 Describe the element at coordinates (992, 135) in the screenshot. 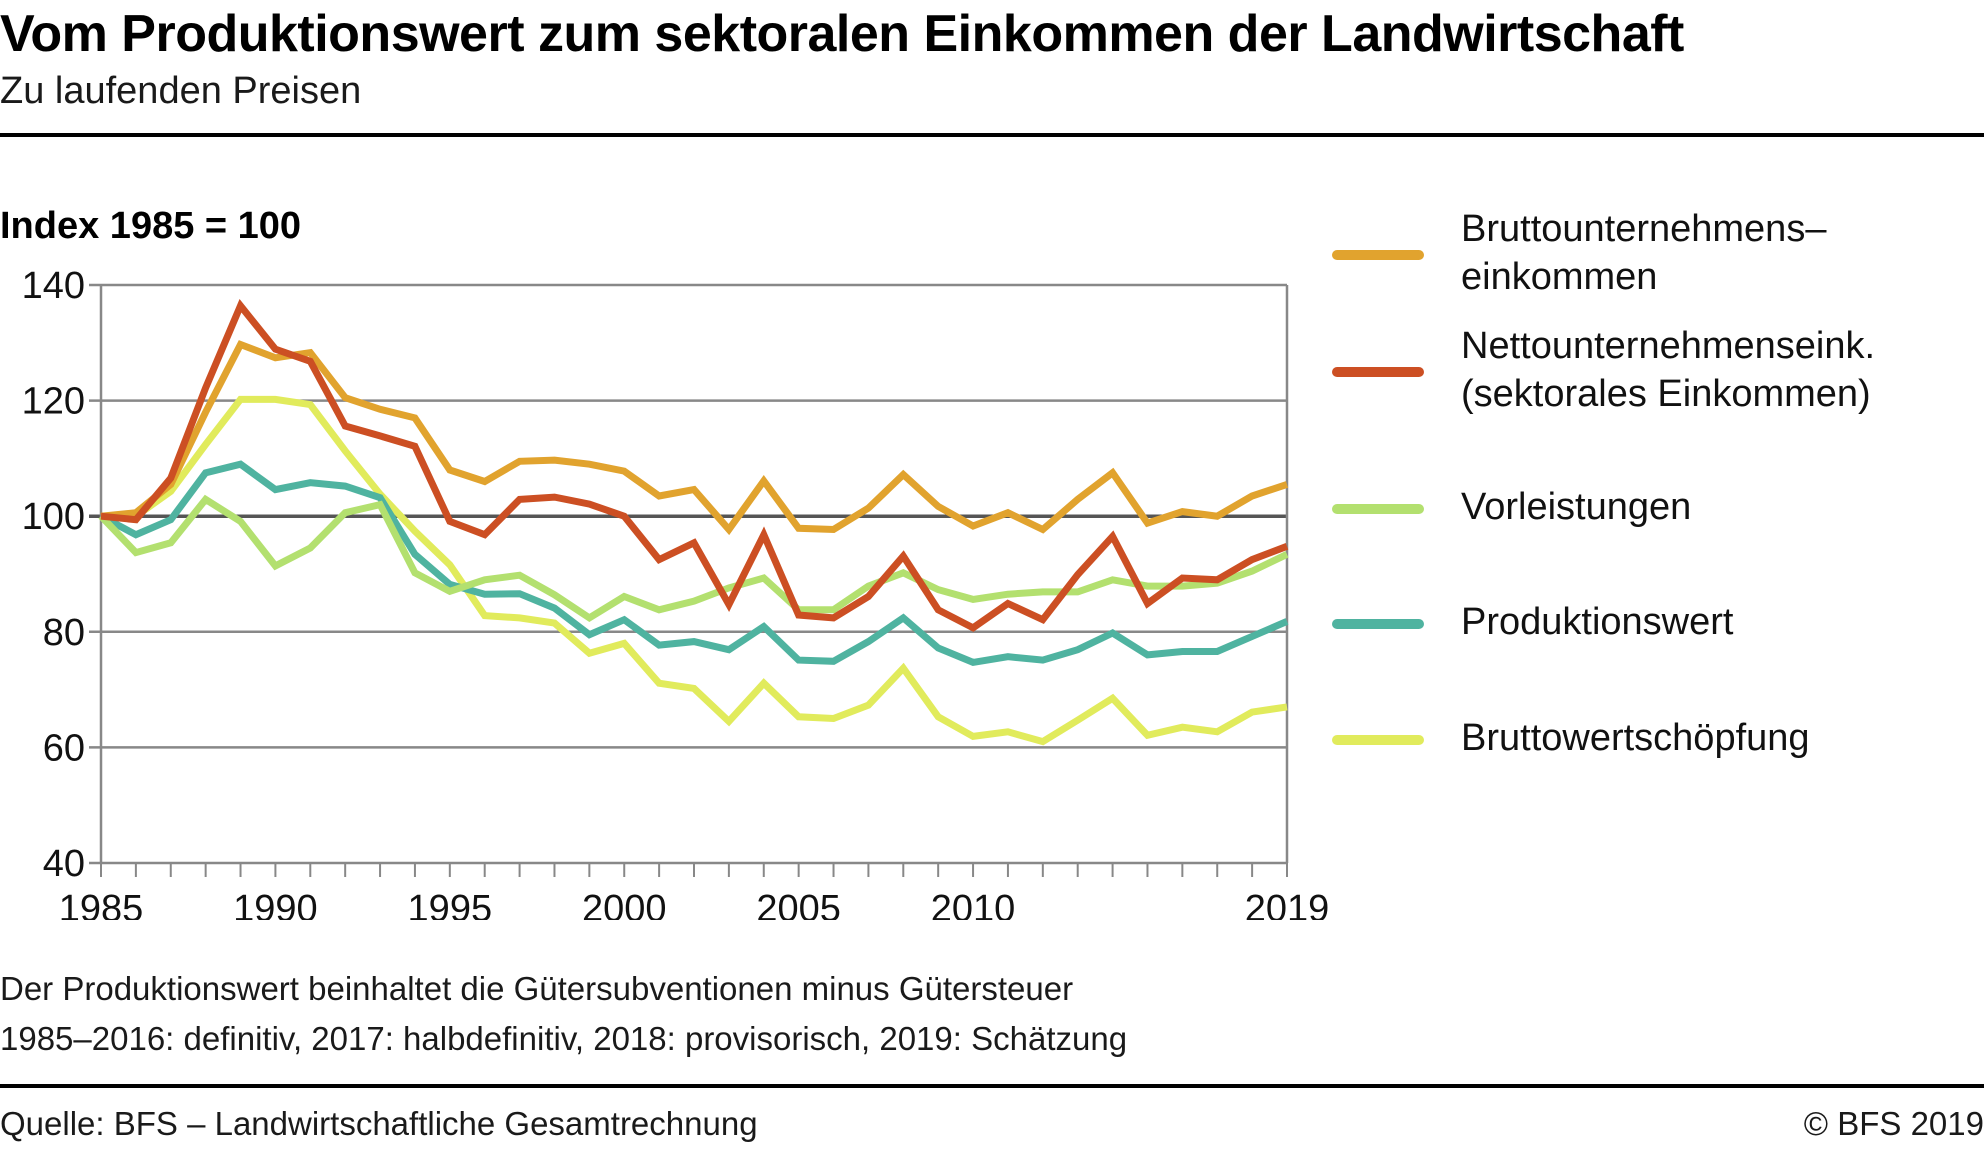

I see `top-divider` at that location.